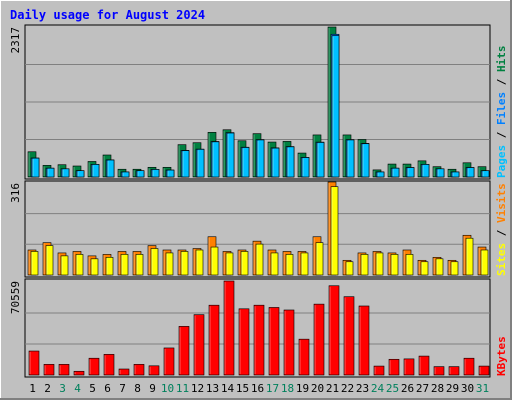 The image size is (512, 400). Describe the element at coordinates (501, 203) in the screenshot. I see `legend-item-visits: Visits` at that location.